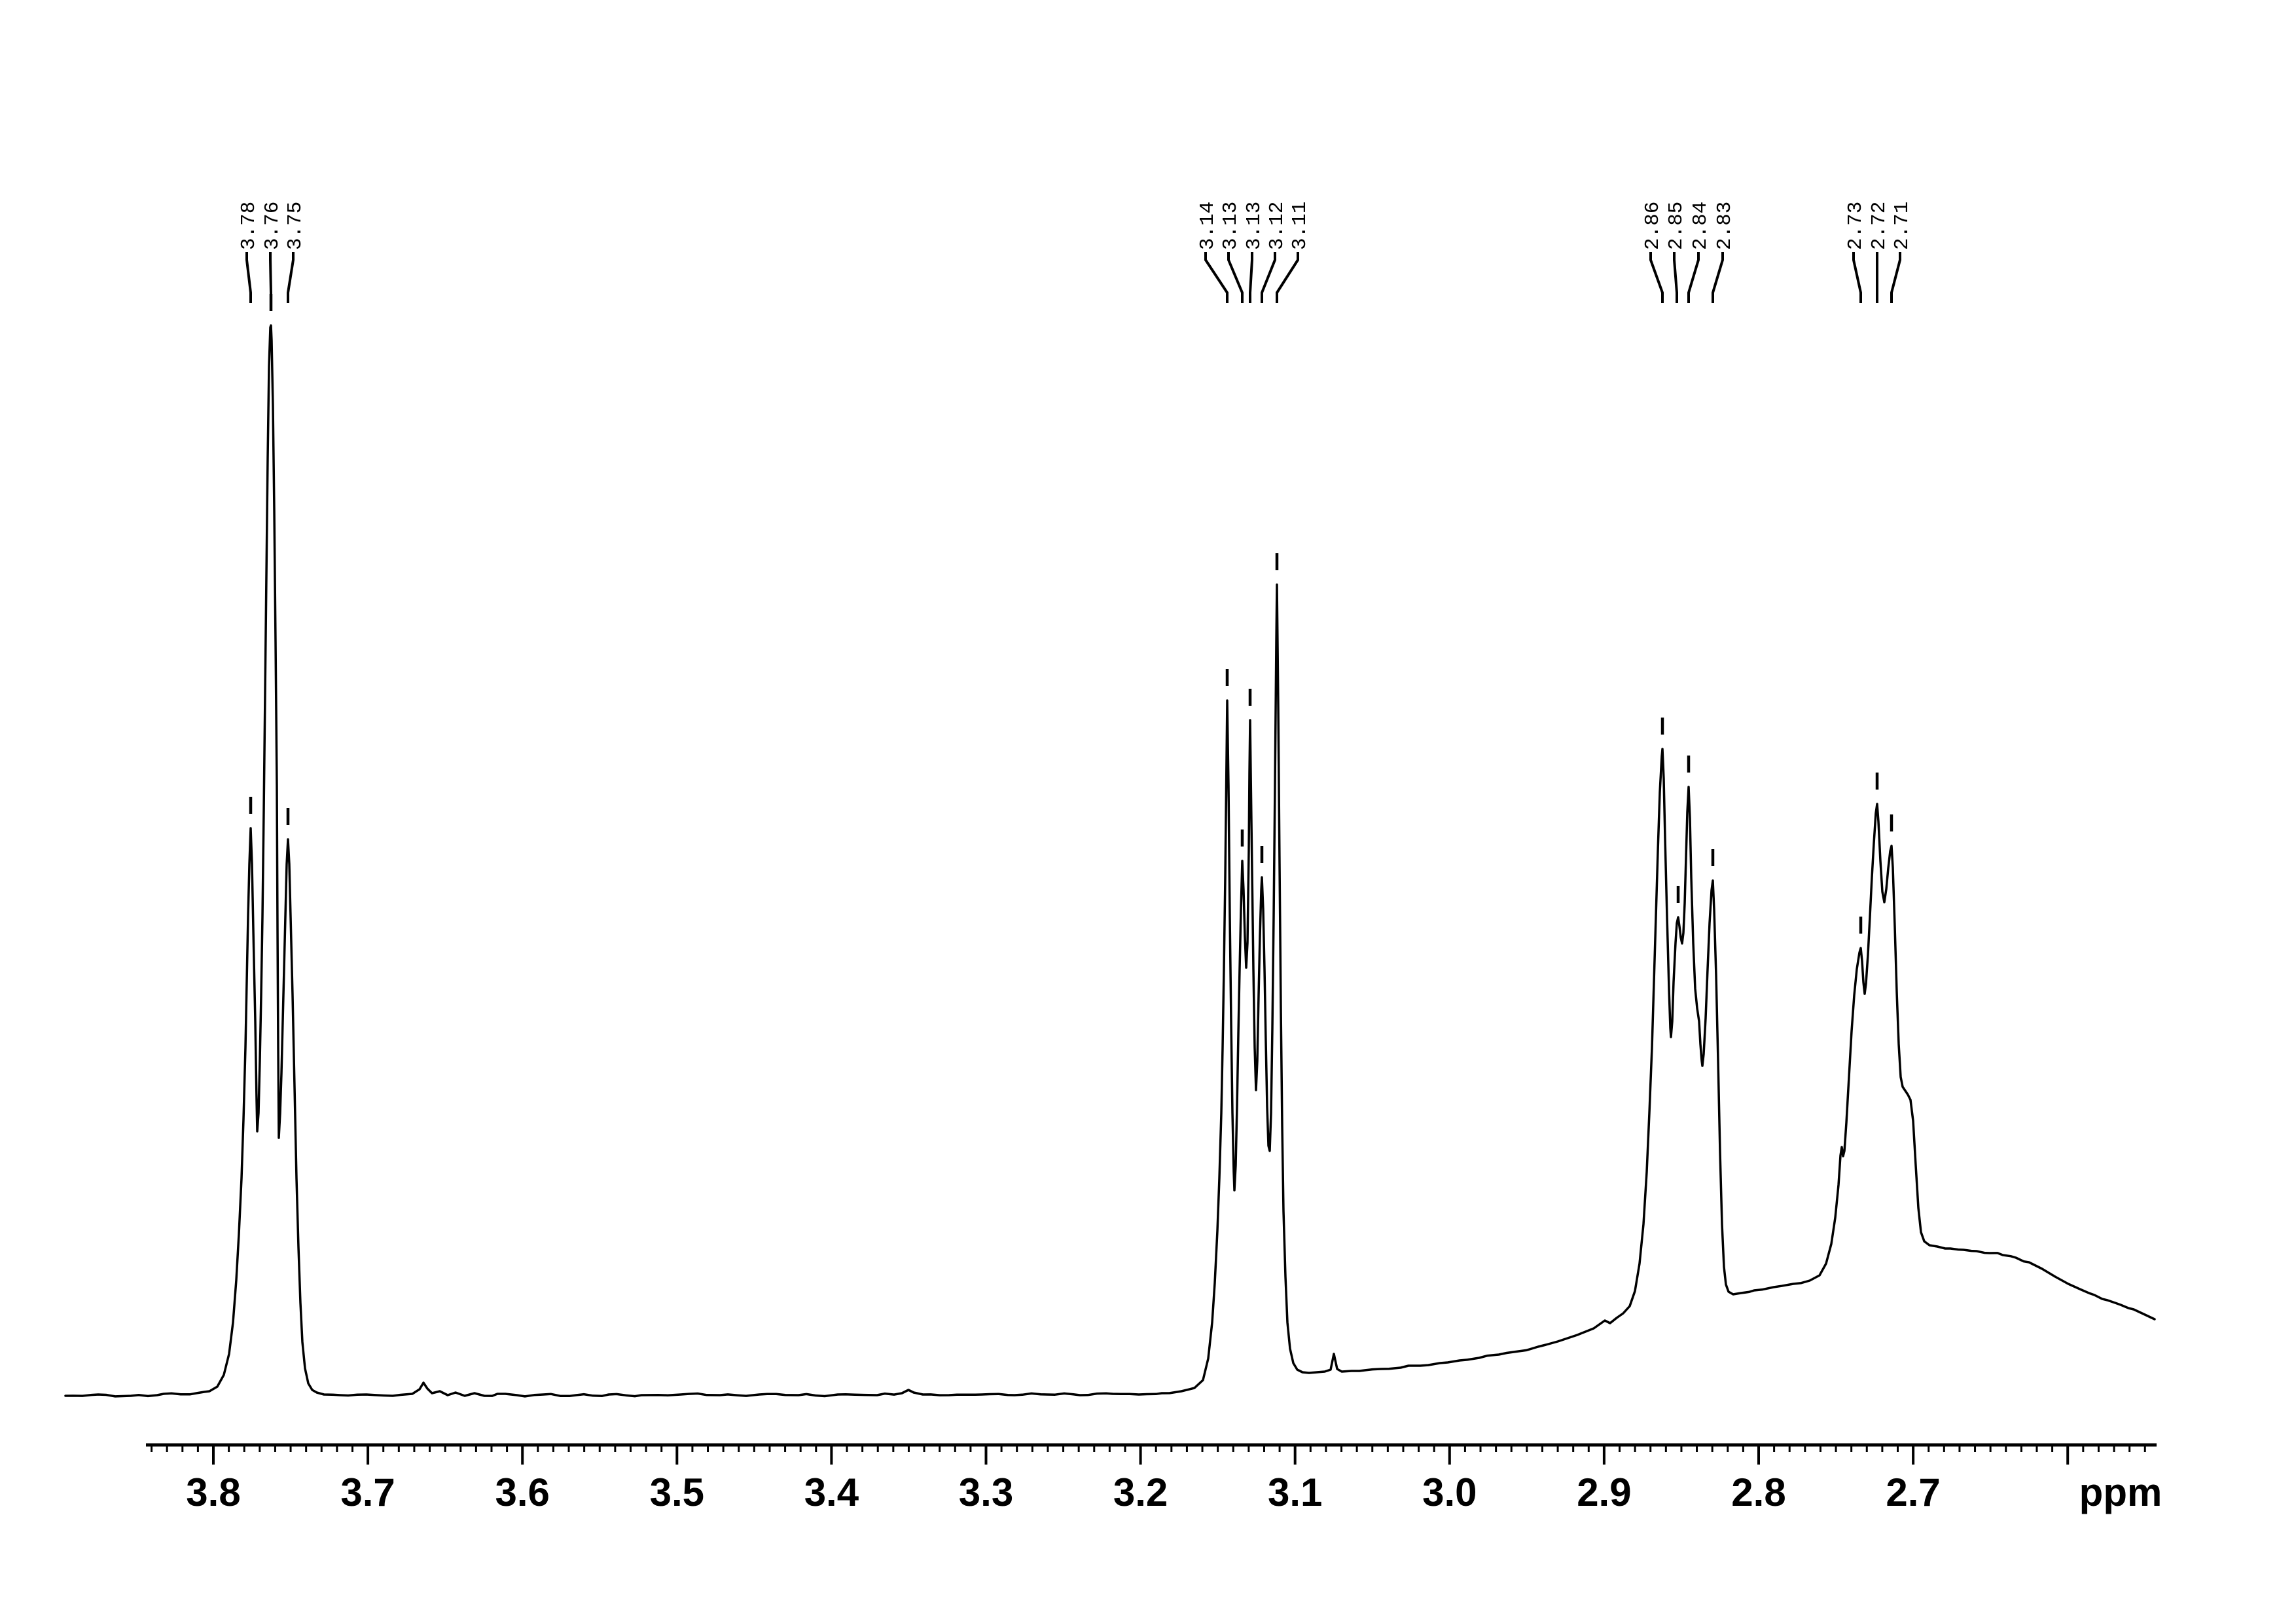  I want to click on axis-tick-label: 3.1, so click(1295, 1492).